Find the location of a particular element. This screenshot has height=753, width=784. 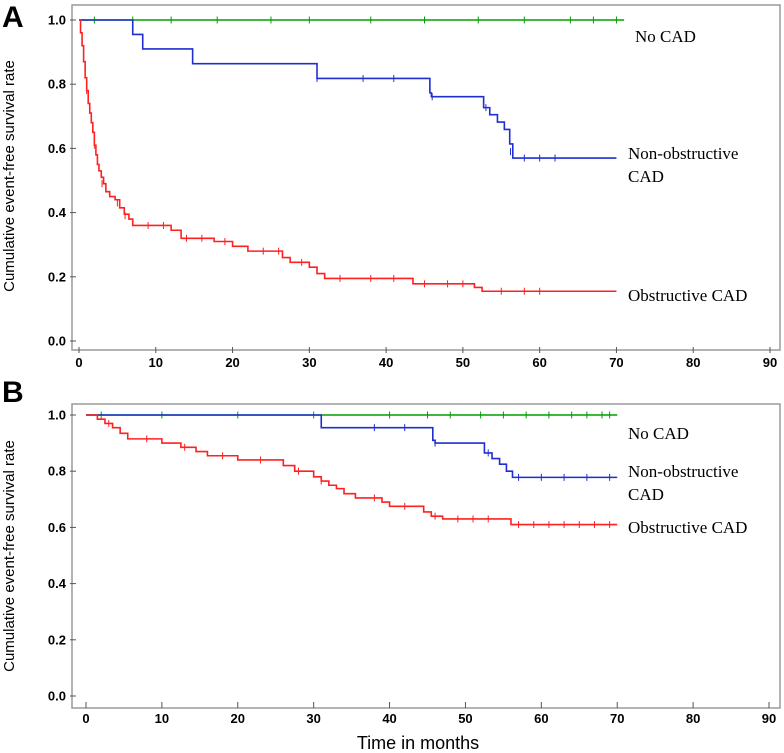

panel-a-x-tick-label: 90 is located at coordinates (770, 362).